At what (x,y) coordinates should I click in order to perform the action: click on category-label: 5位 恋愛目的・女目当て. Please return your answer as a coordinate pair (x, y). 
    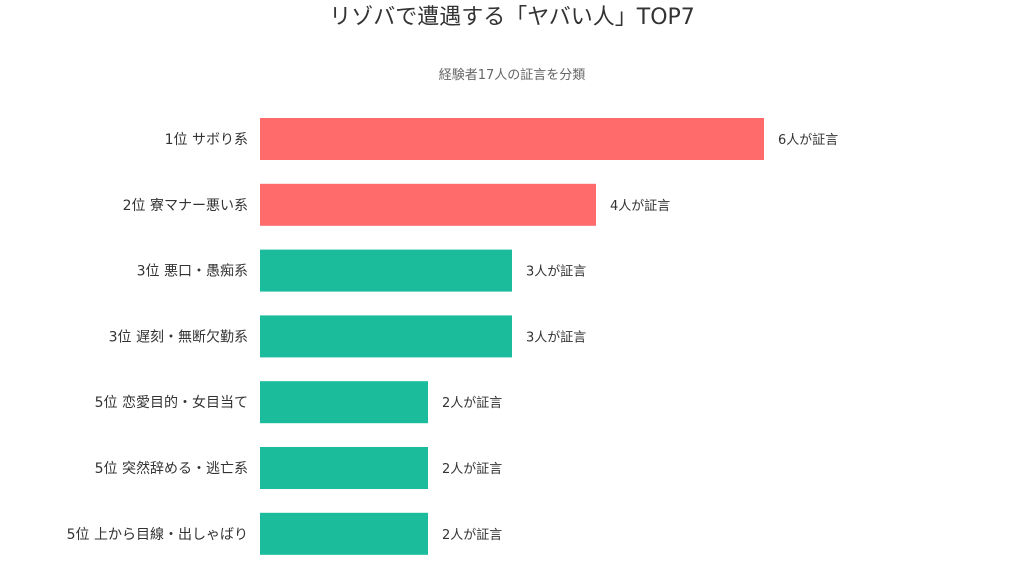
    Looking at the image, I should click on (171, 402).